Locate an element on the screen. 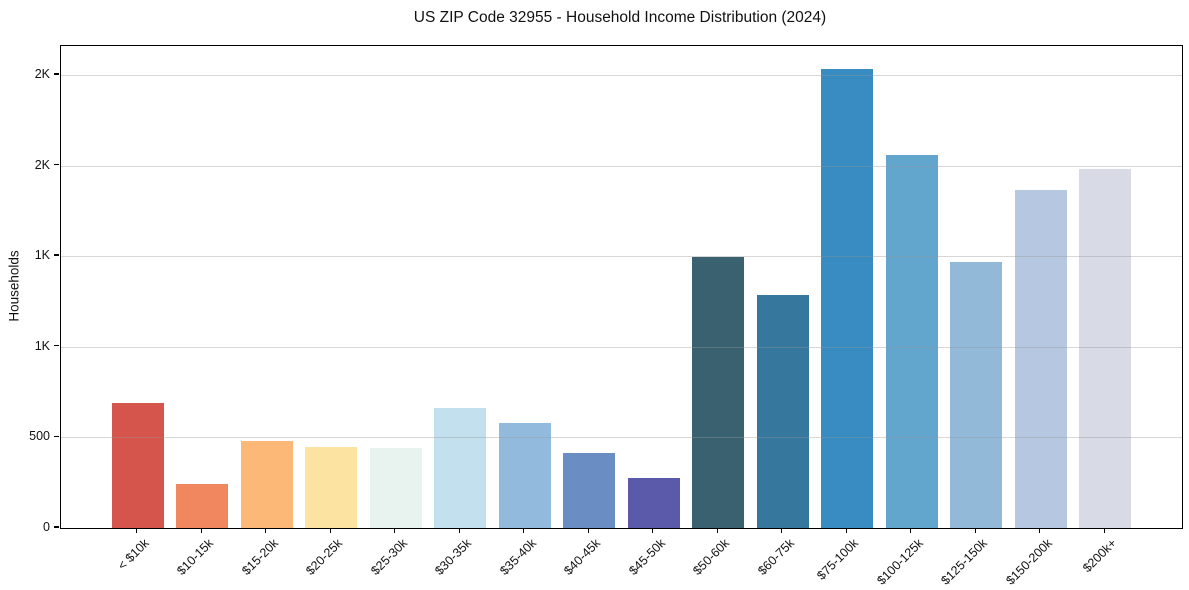 The height and width of the screenshot is (590, 1189). bar--20-25k is located at coordinates (331, 487).